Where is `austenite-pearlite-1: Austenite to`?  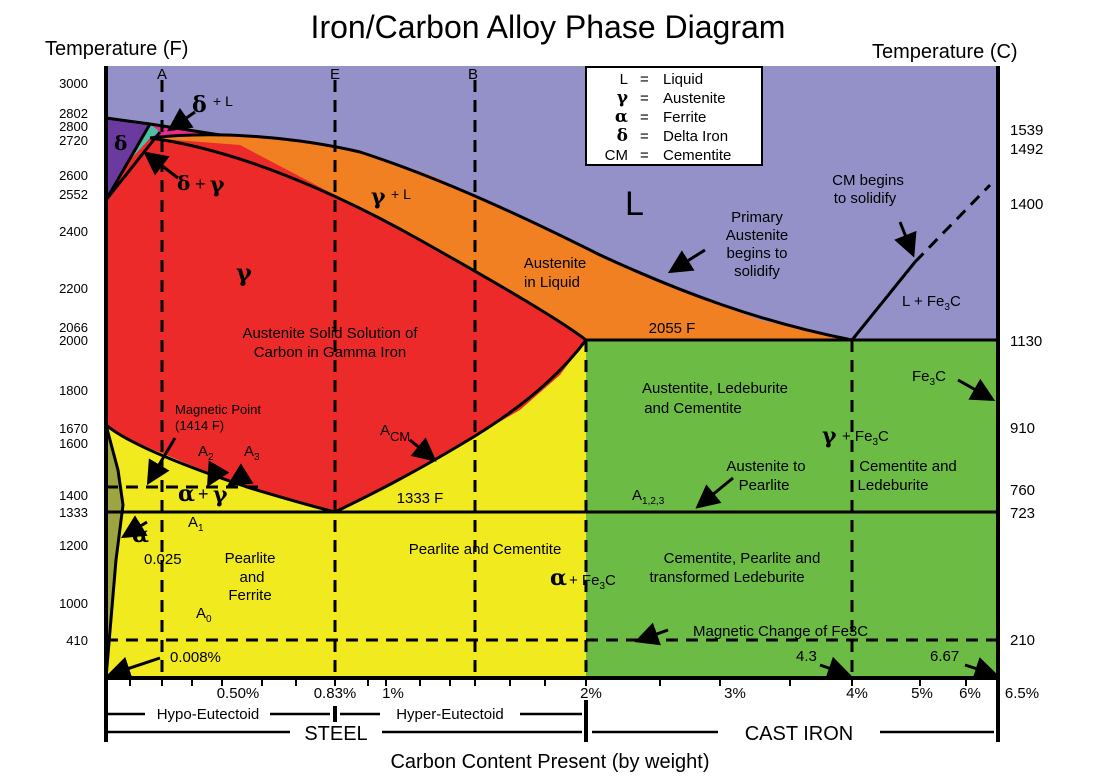
austenite-pearlite-1: Austenite to is located at coordinates (765, 466).